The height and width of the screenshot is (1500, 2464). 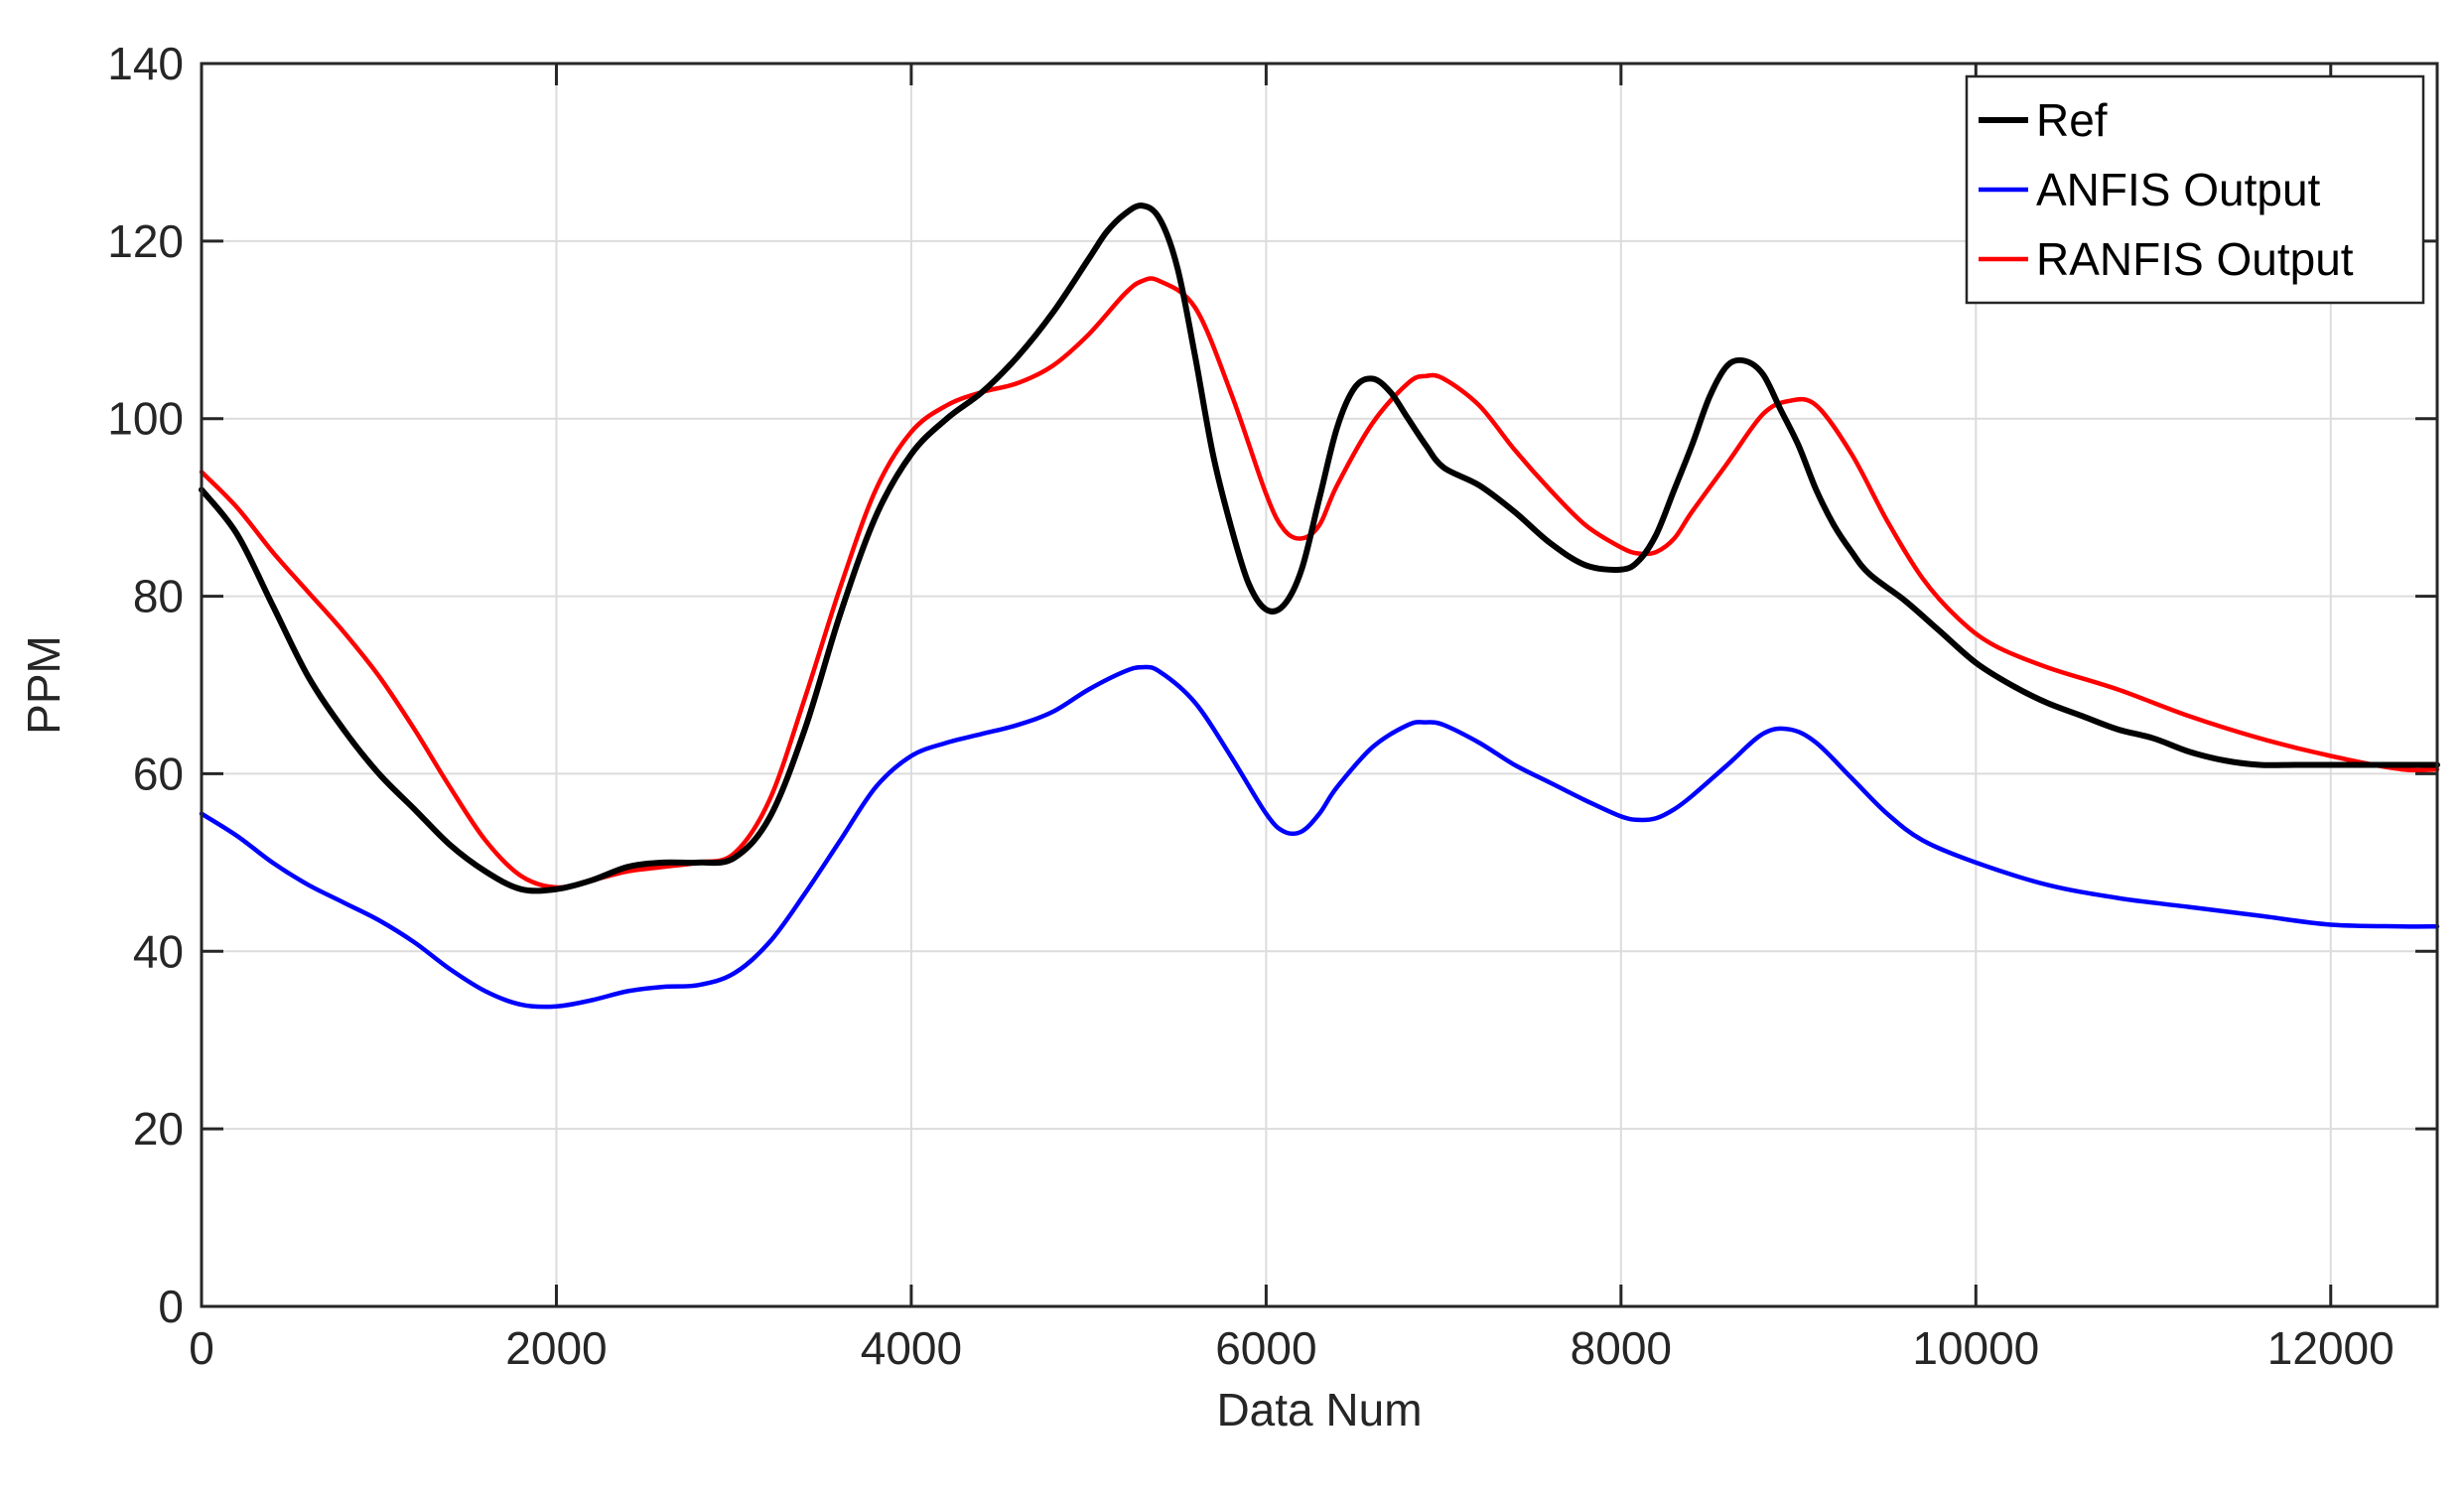 What do you see at coordinates (1975, 1348) in the screenshot?
I see `x-tick-label: 10000` at bounding box center [1975, 1348].